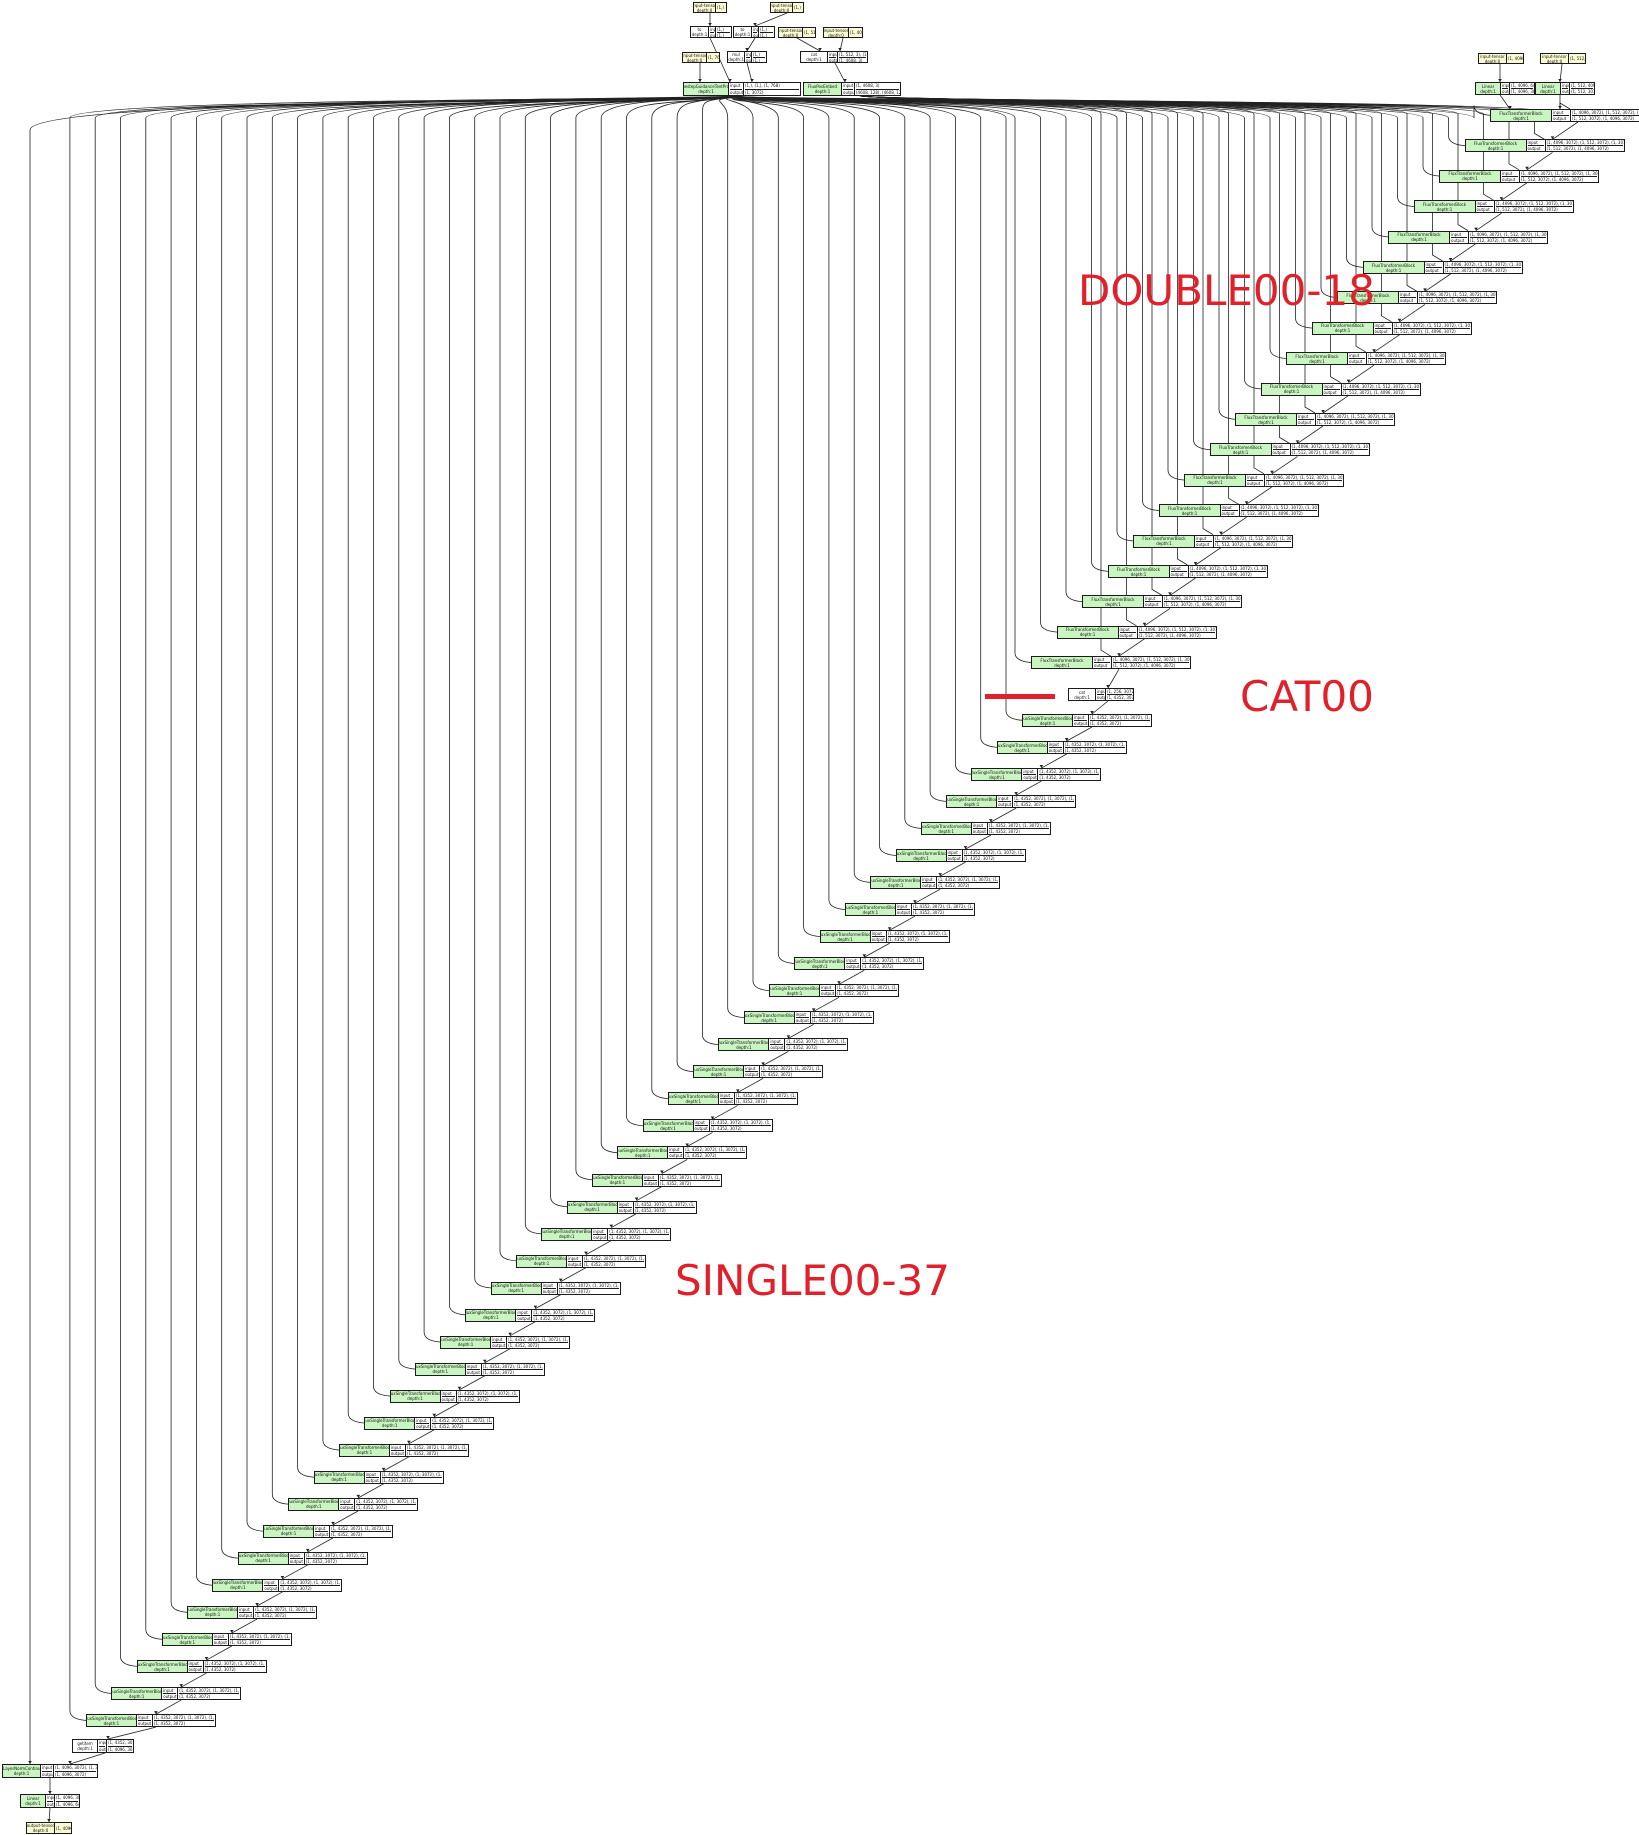 The width and height of the screenshot is (1639, 1835). Describe the element at coordinates (1495, 143) in the screenshot. I see `node-label-name: FluxTransformerBlock` at that location.